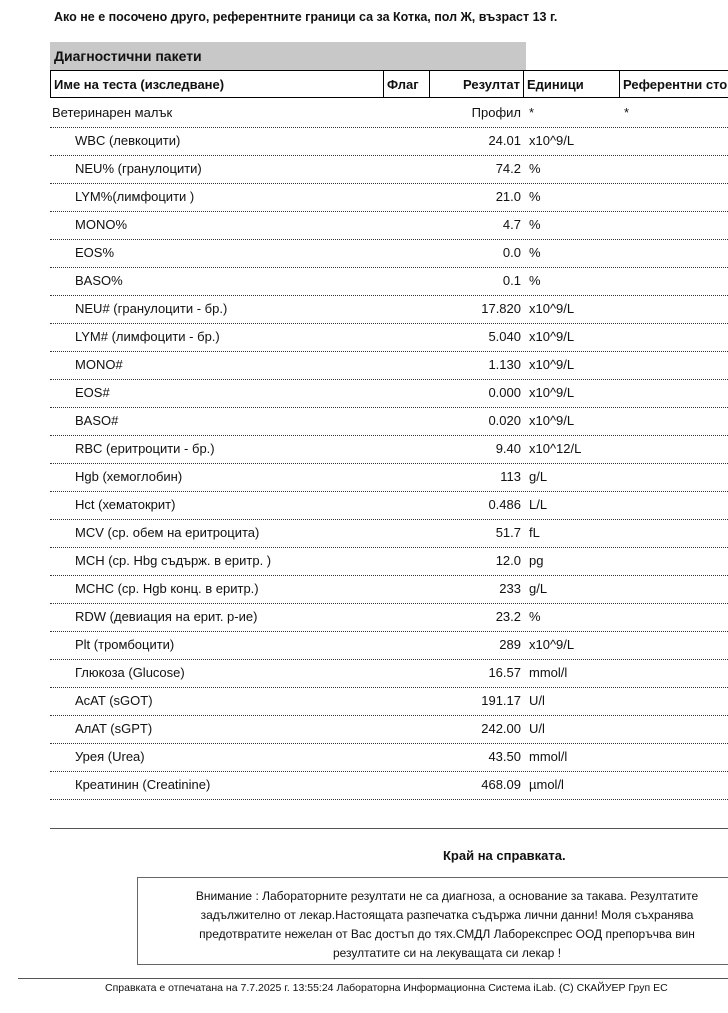 This screenshot has height=1013, width=728. What do you see at coordinates (510, 644) in the screenshot?
I see `result: 289` at bounding box center [510, 644].